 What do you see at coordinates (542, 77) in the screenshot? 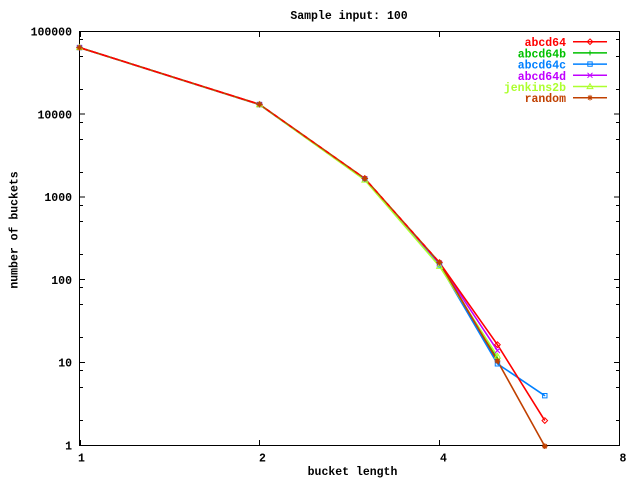
I see `svg-text: abcd64d` at bounding box center [542, 77].